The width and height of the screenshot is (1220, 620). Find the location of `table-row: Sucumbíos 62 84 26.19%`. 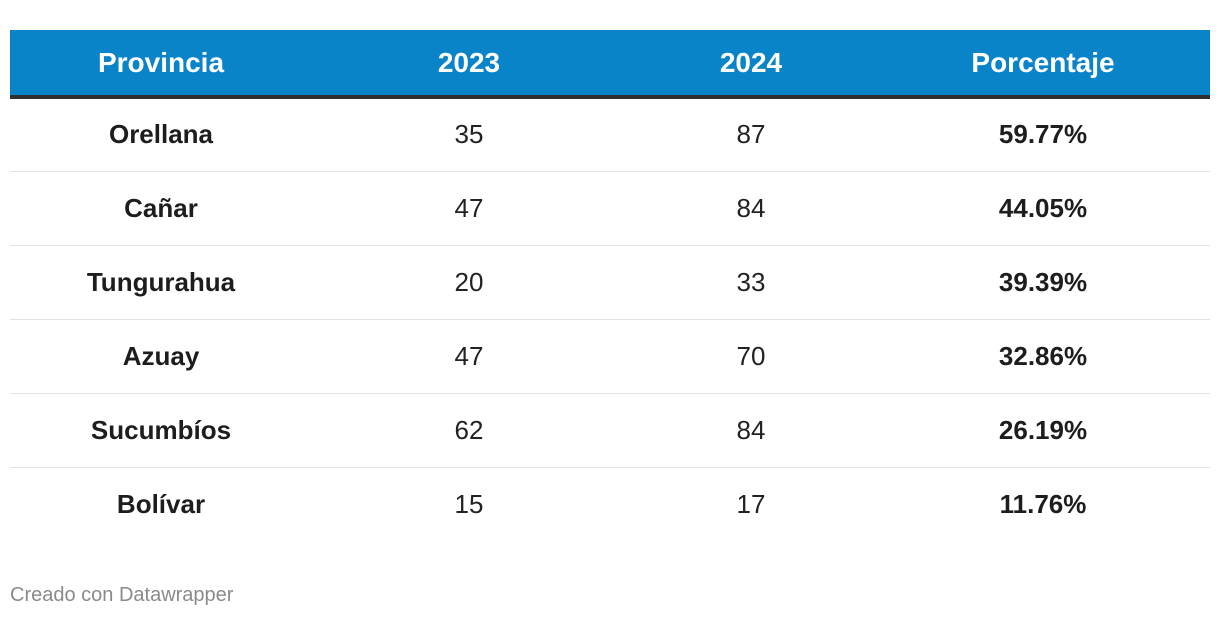

table-row: Sucumbíos 62 84 26.19% is located at coordinates (610, 430).